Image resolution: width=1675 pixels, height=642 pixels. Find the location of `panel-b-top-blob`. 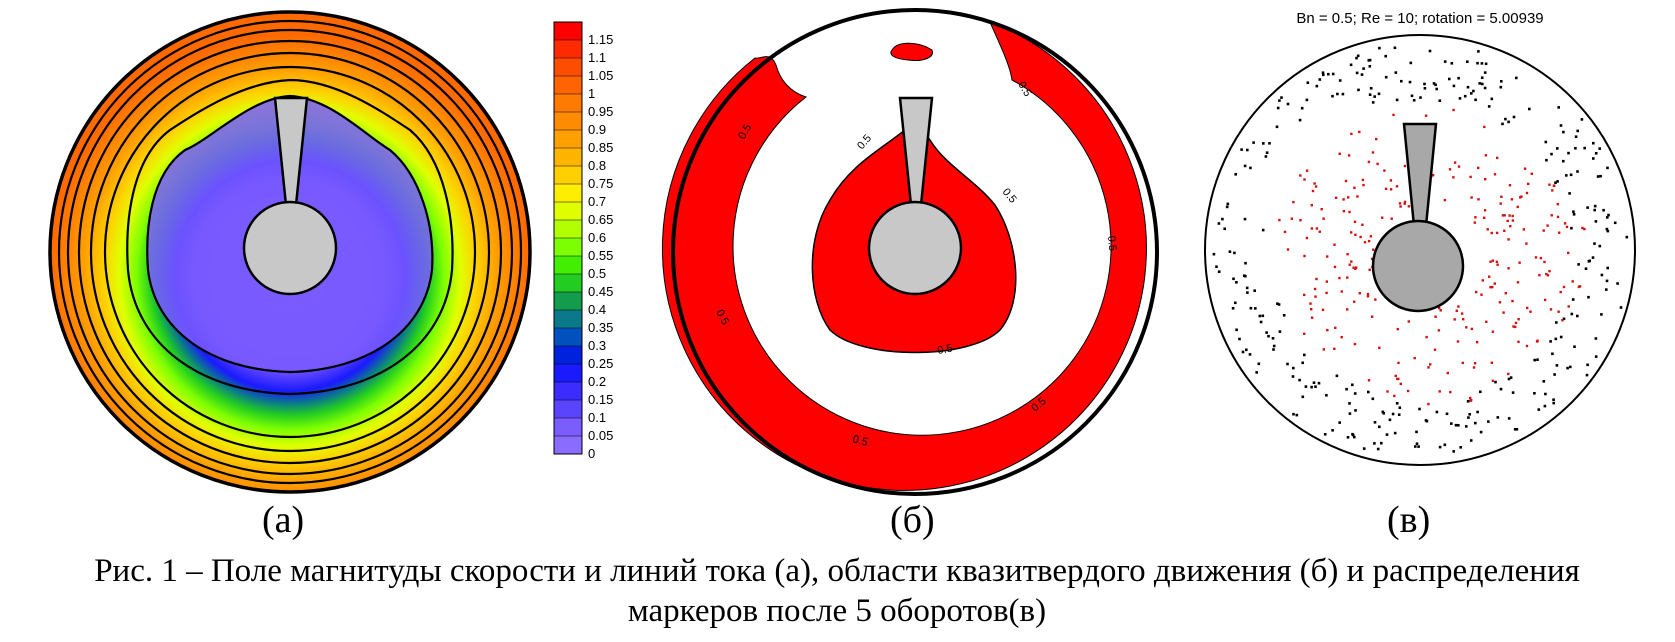

panel-b-top-blob is located at coordinates (911, 51).